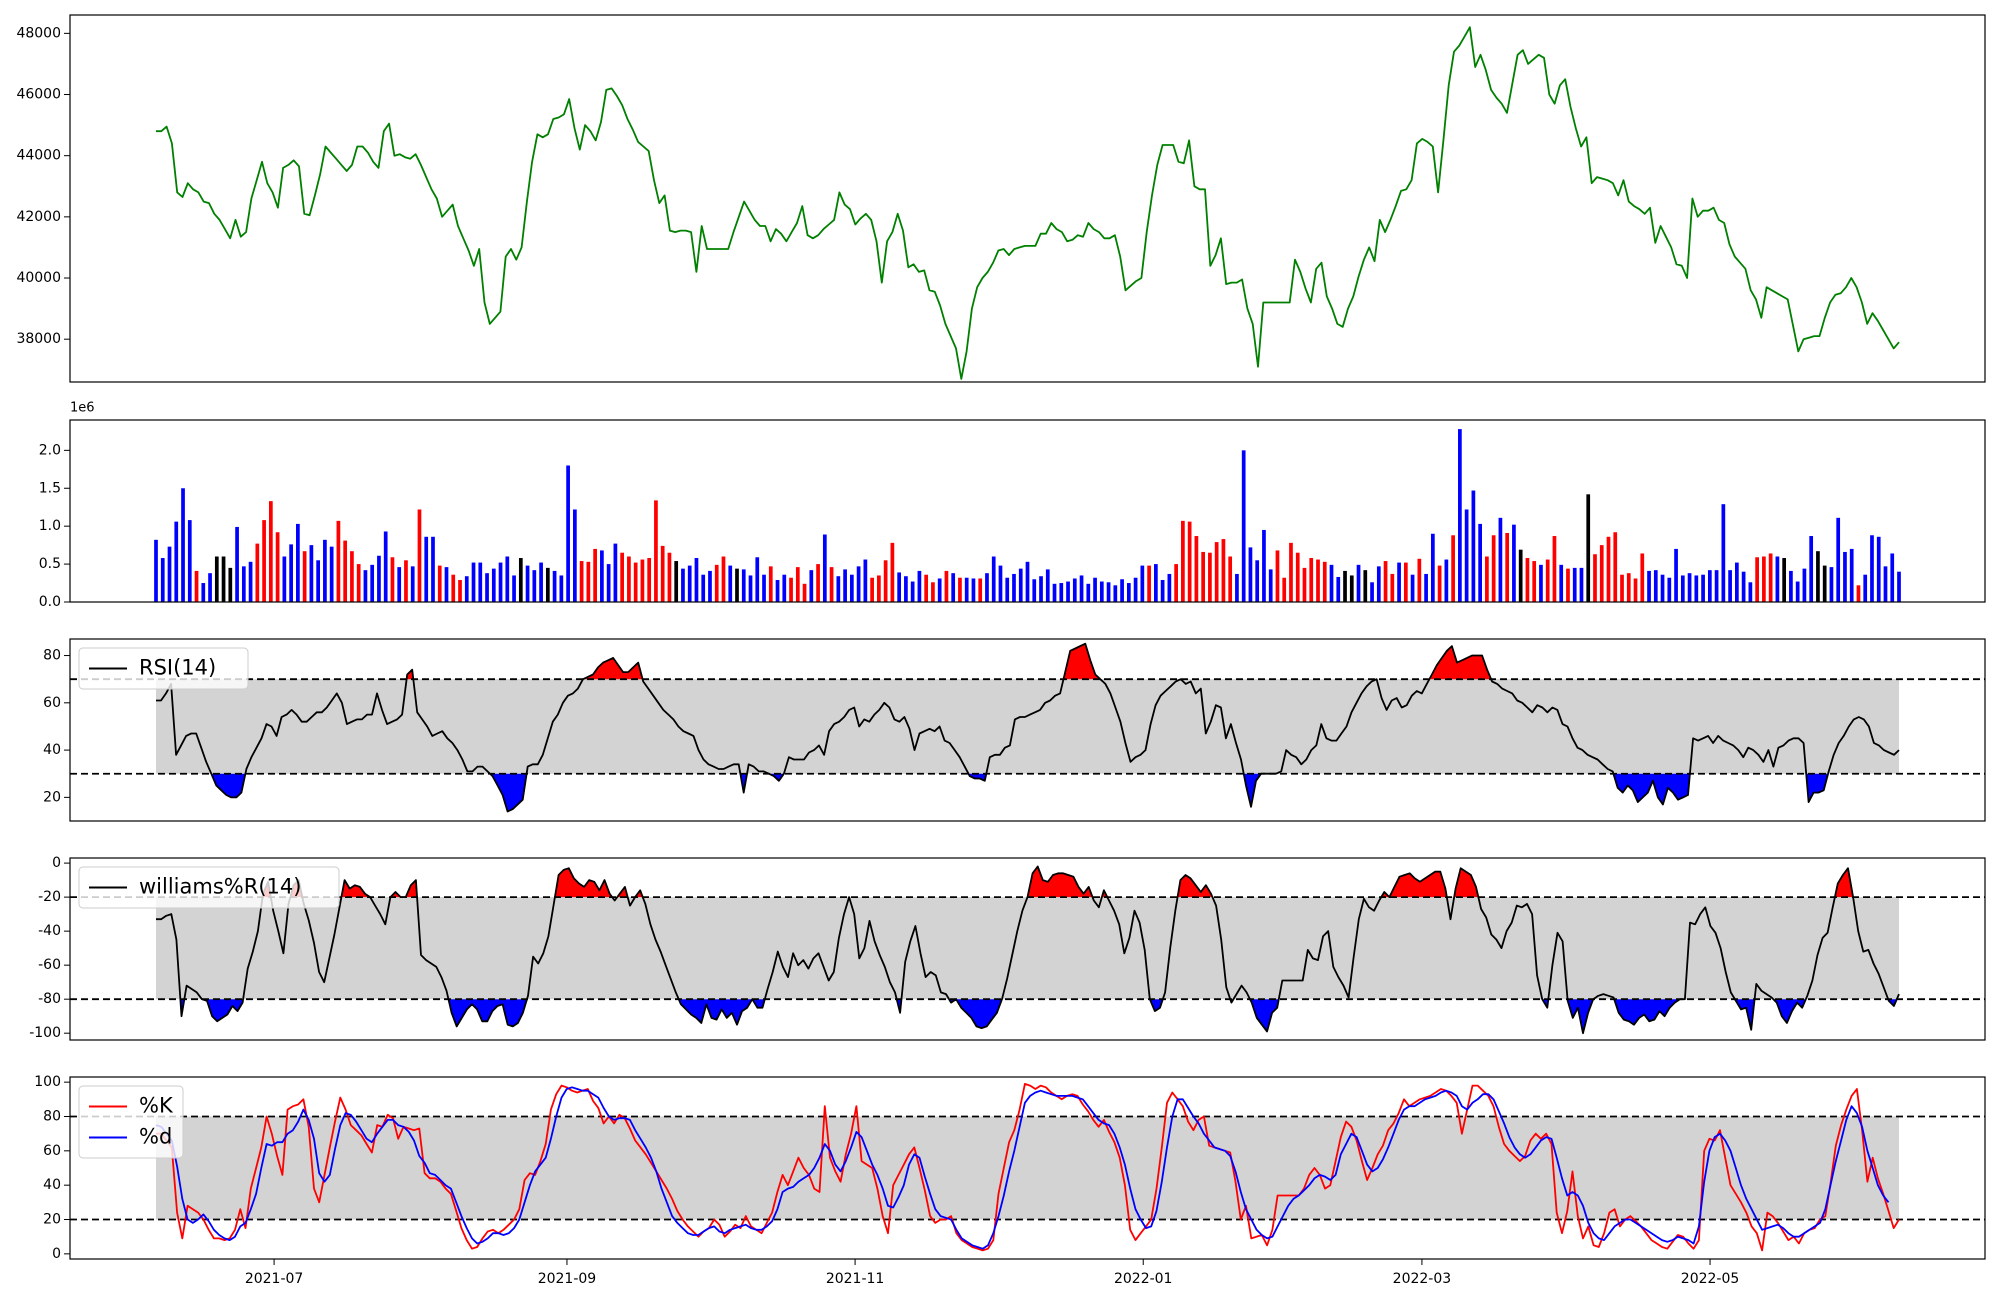  Describe the element at coordinates (50, 564) in the screenshot. I see `ytick-label: 0.5` at that location.